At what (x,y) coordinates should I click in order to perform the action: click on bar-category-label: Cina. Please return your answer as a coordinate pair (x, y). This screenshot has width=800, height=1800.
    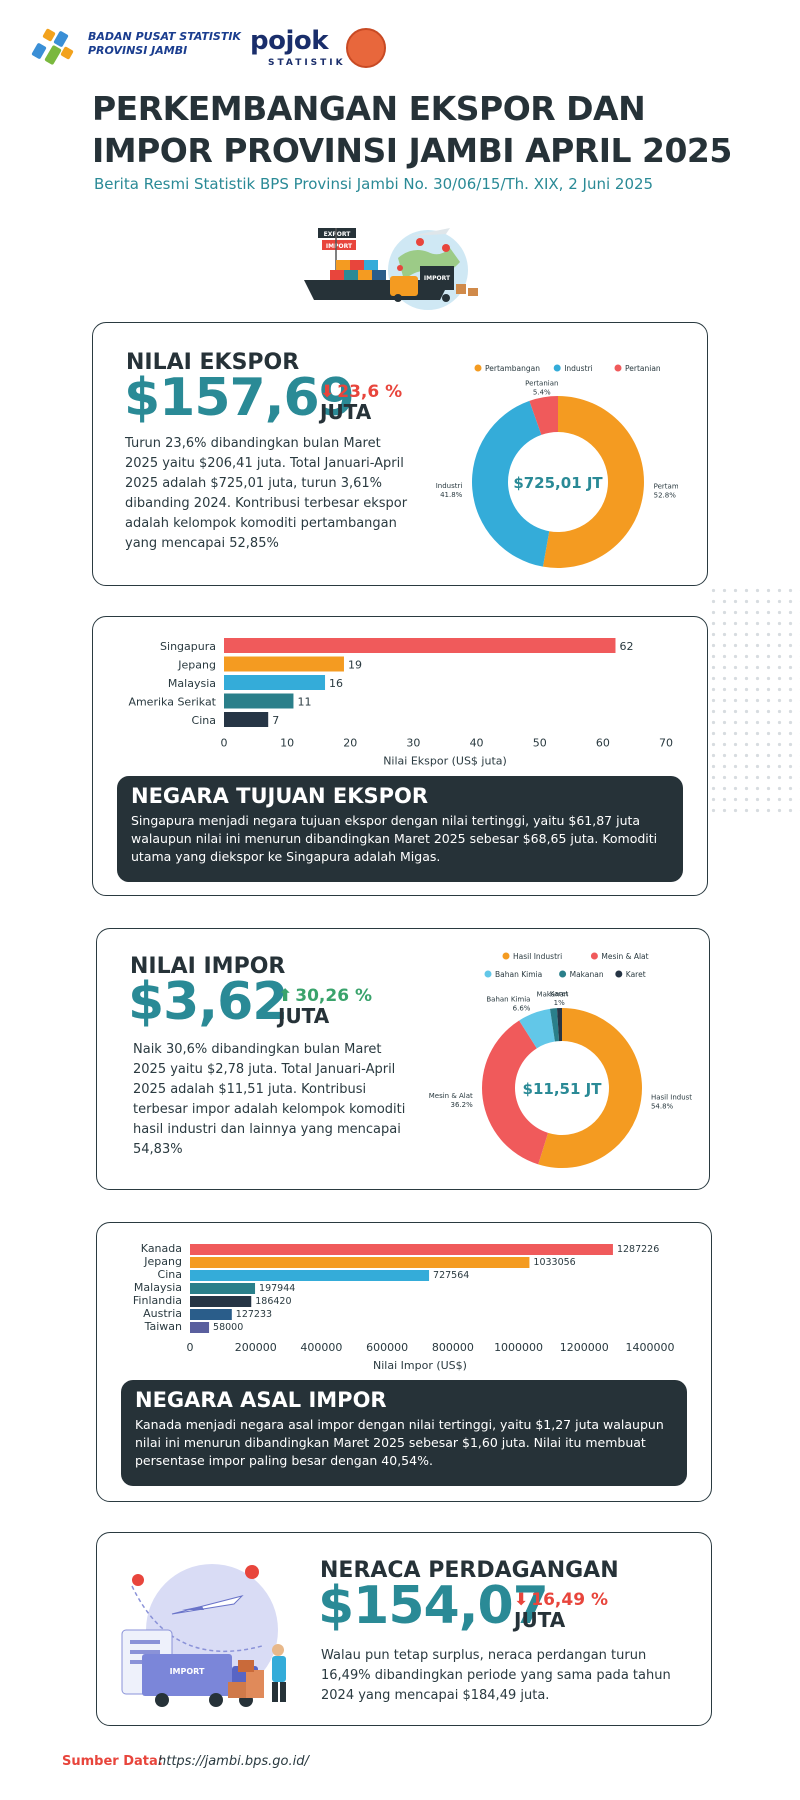
    Looking at the image, I should click on (170, 1274).